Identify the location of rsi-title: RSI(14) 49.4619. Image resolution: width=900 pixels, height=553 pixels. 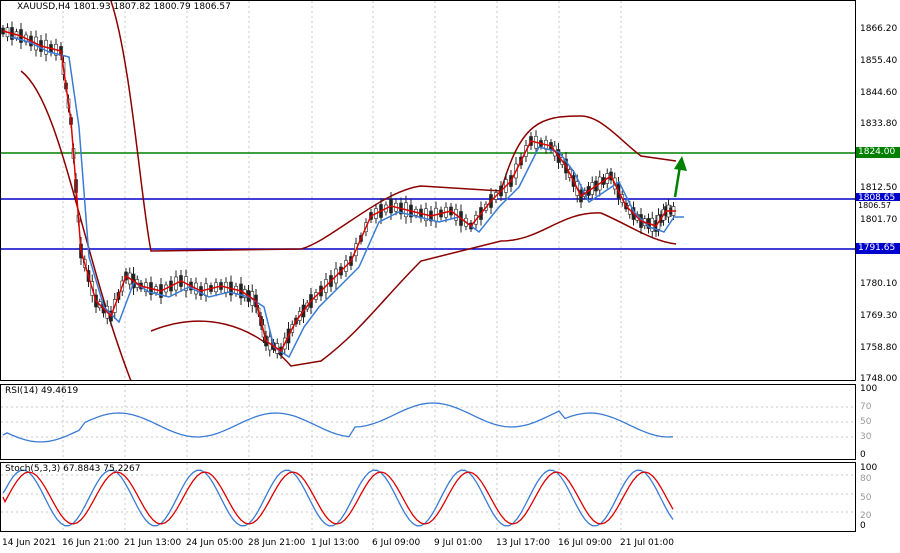
(42, 391).